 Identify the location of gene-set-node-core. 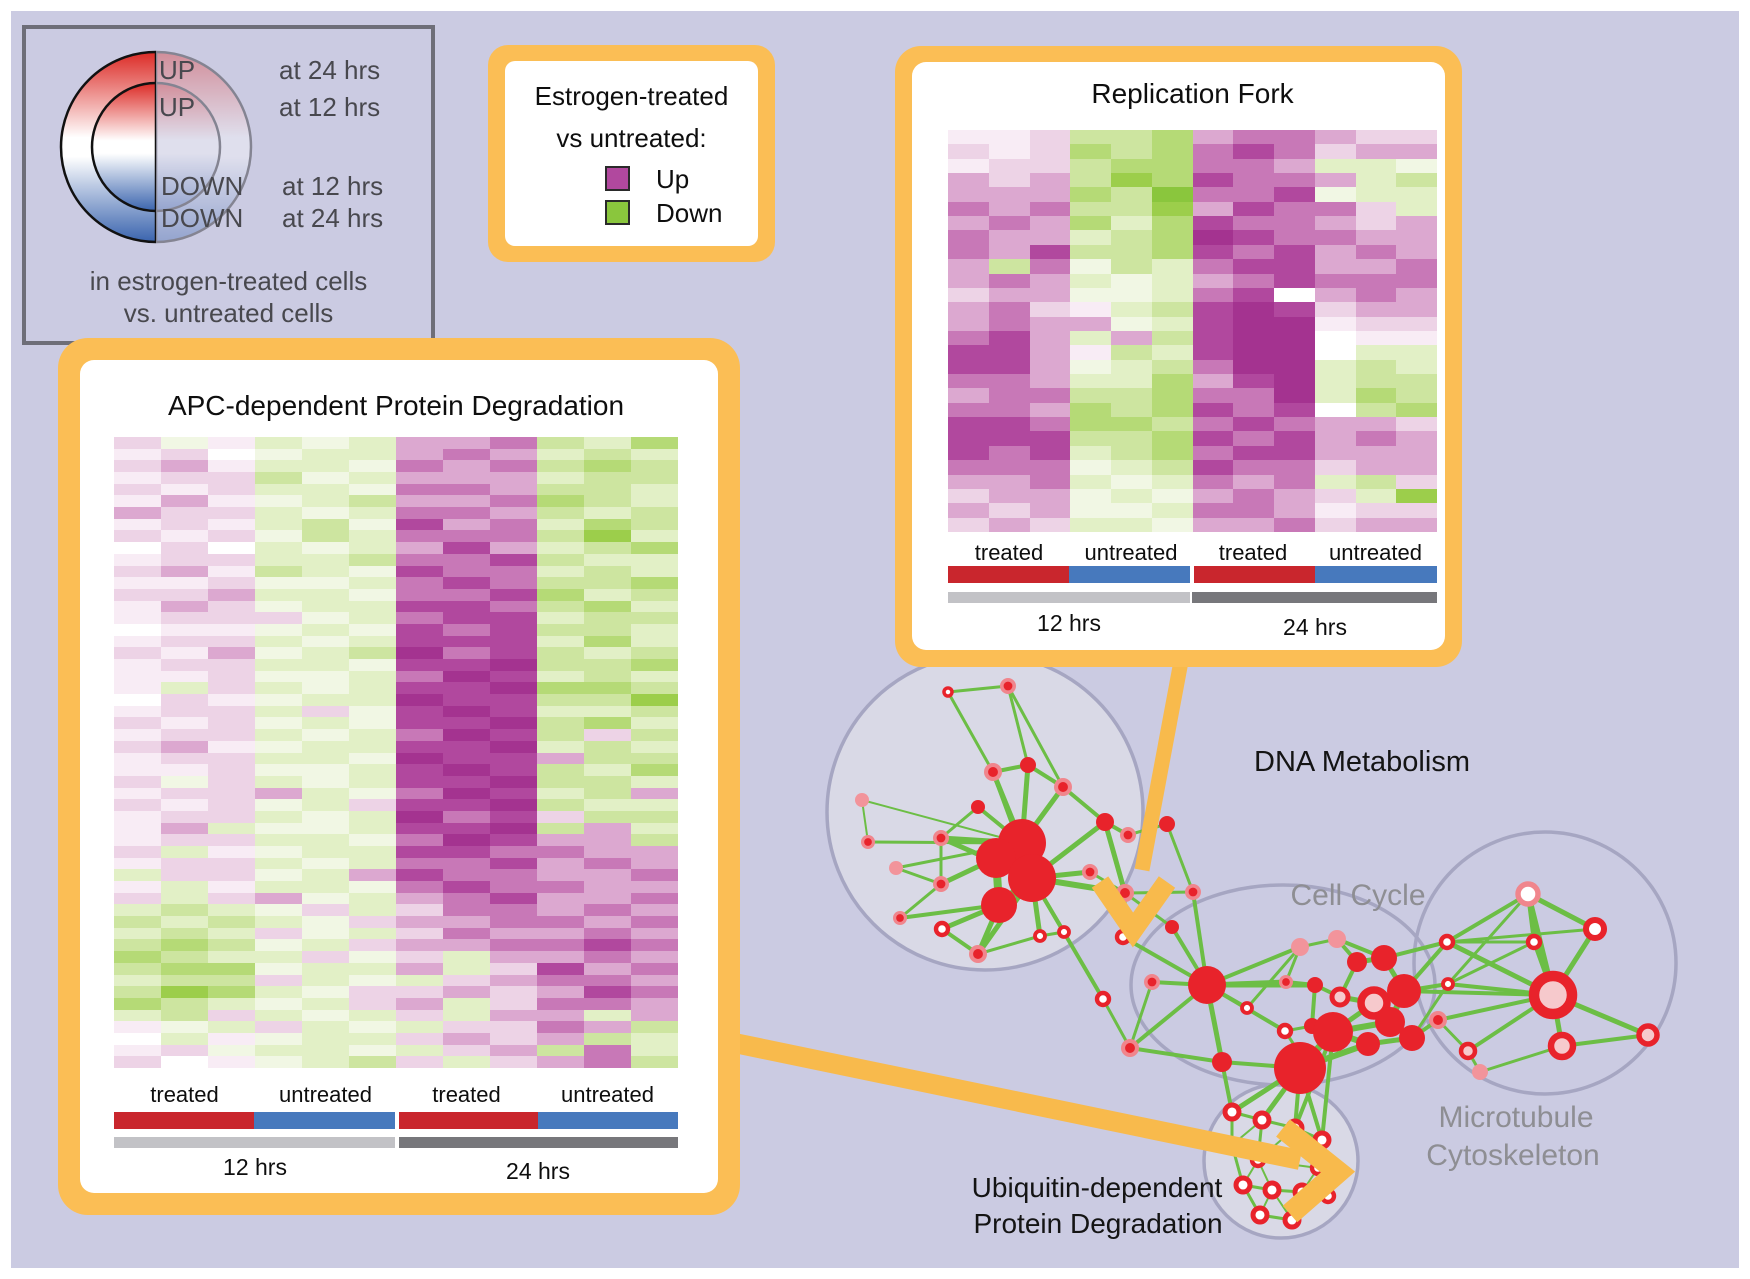
(1125, 893).